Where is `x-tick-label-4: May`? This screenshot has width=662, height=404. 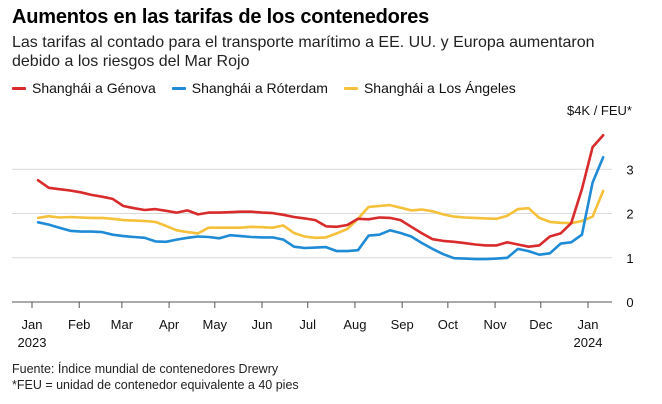 x-tick-label-4: May is located at coordinates (215, 324).